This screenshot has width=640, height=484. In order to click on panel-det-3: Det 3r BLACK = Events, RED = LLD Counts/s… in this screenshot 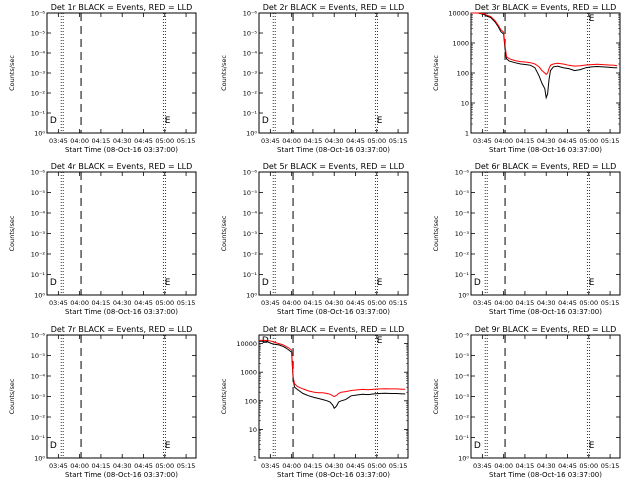, I will do `click(526, 78)`.